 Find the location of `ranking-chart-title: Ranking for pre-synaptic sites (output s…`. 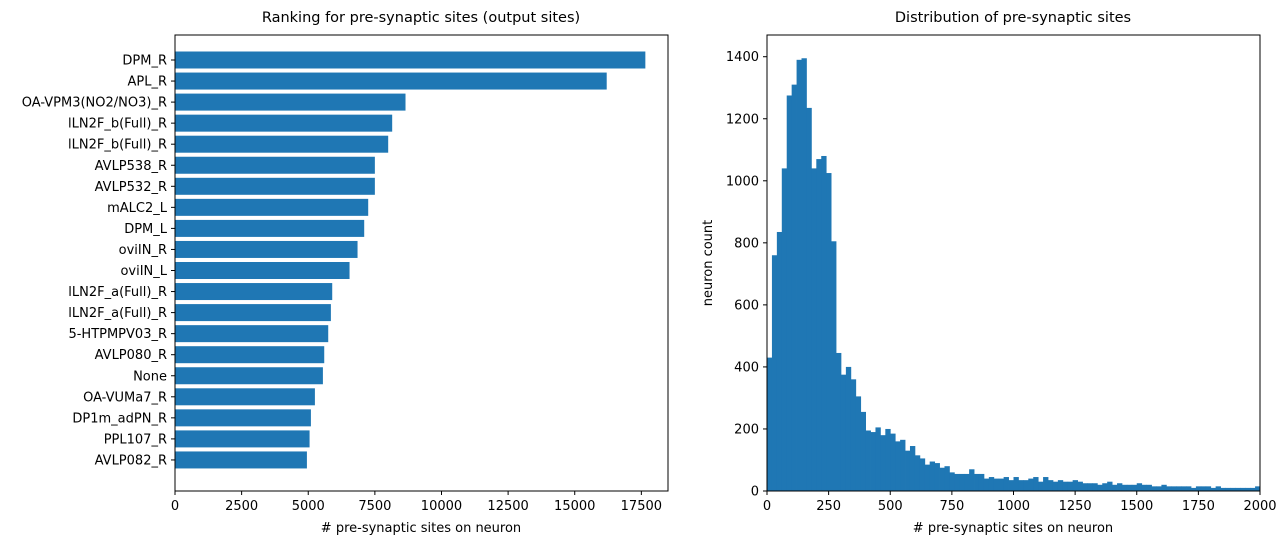

ranking-chart-title: Ranking for pre-synaptic sites (output s… is located at coordinates (421, 18).